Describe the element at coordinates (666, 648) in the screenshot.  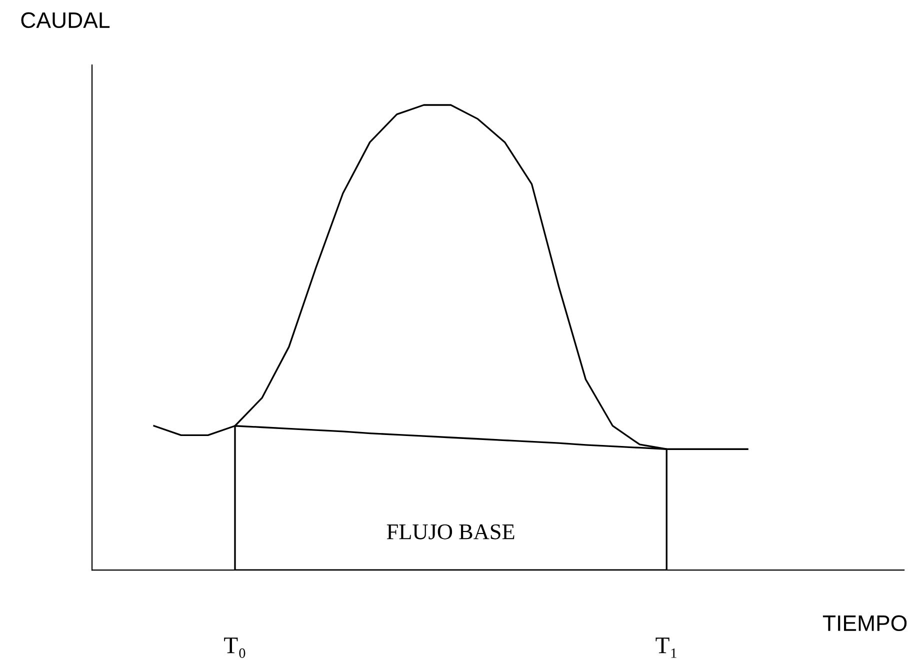
I see `x-tick-label: T₁` at that location.